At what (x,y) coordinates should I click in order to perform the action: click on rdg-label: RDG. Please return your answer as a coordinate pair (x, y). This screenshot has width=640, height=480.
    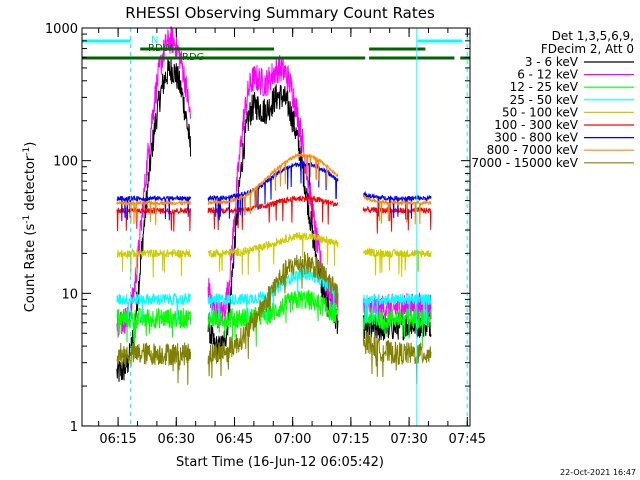
    Looking at the image, I should click on (193, 57).